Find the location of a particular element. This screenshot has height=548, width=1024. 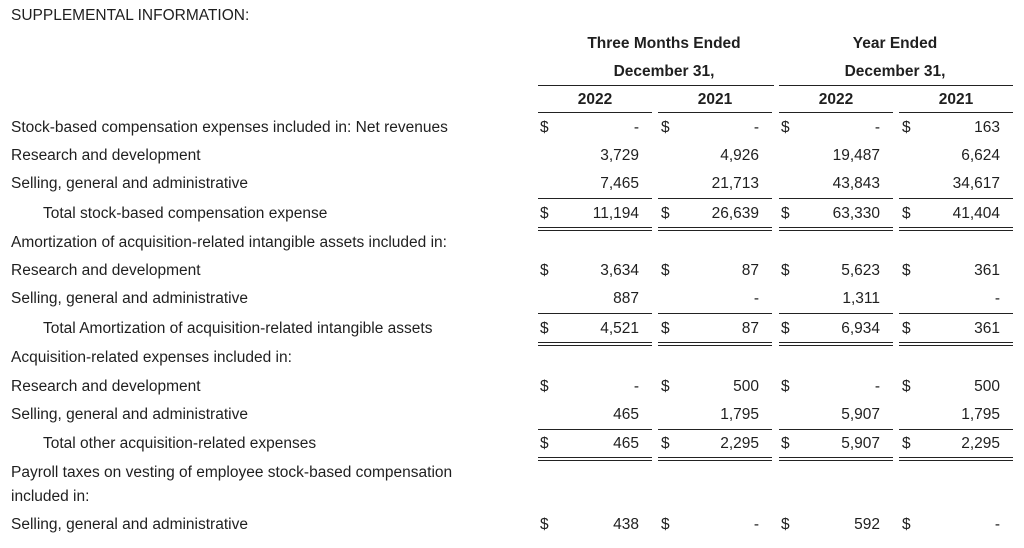

value-cell: 6,624 is located at coordinates (980, 155).